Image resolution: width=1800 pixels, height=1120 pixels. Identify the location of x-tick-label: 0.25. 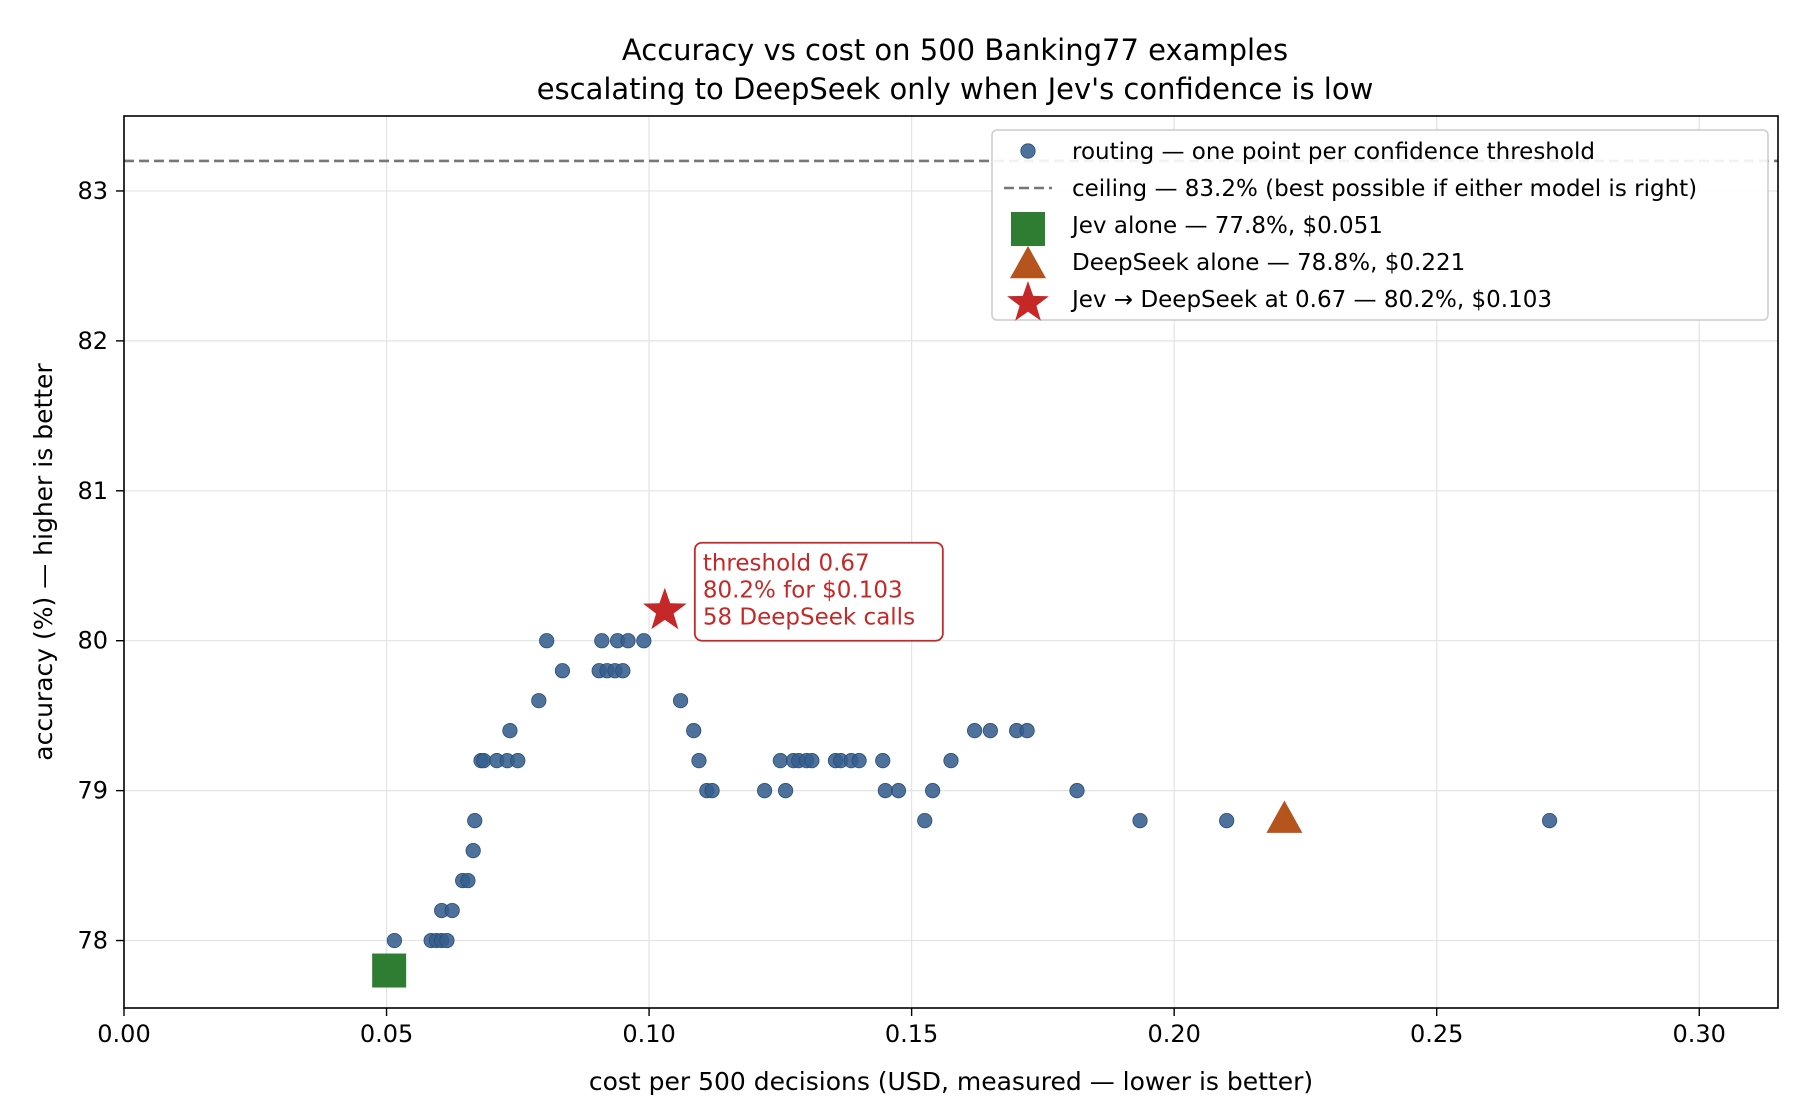
(1436, 1034).